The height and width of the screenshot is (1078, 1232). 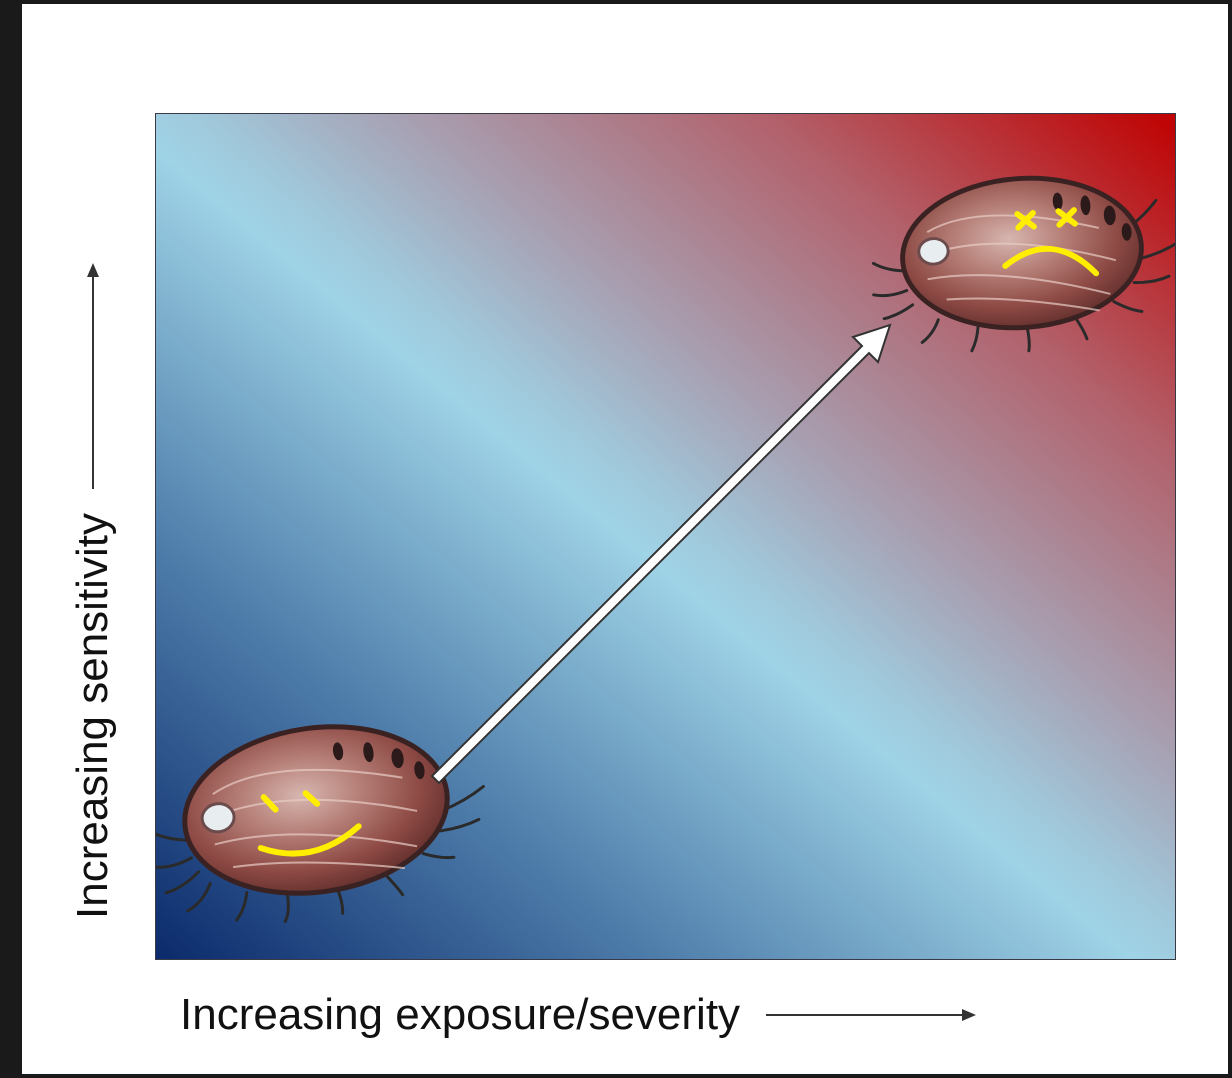 I want to click on abalone-sad-icon, so click(x=1023, y=264).